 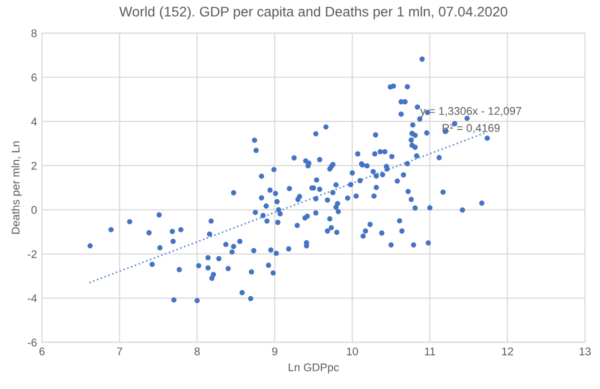 What do you see at coordinates (34, 166) in the screenshot?
I see `y-tick-label: 2` at bounding box center [34, 166].